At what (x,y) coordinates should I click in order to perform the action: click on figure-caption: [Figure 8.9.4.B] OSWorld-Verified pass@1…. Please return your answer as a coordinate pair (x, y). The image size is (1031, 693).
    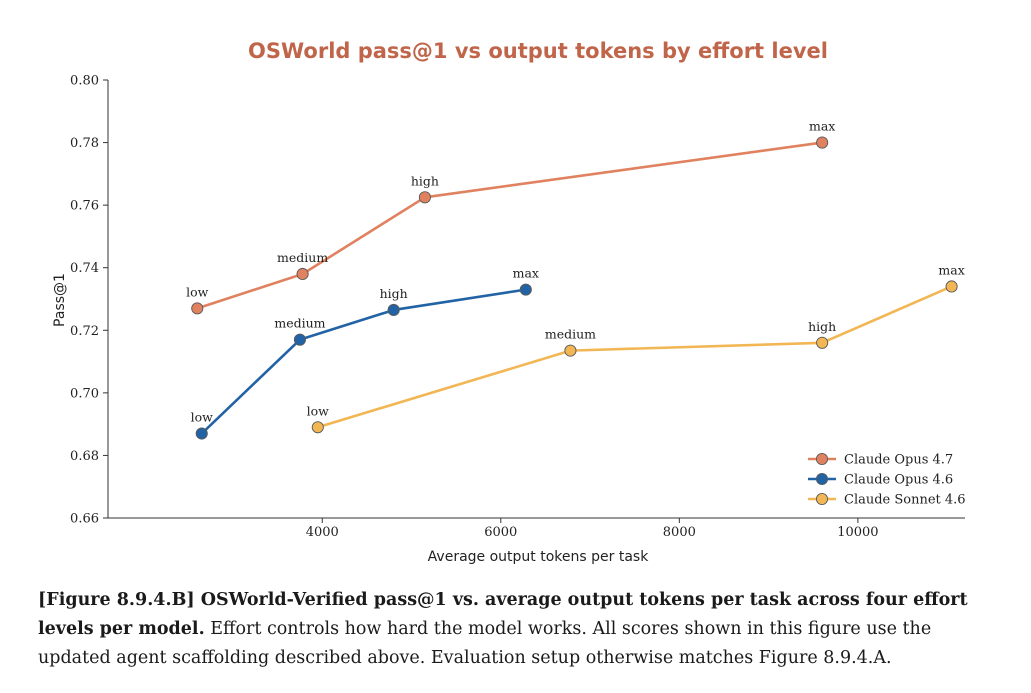
    Looking at the image, I should click on (520, 629).